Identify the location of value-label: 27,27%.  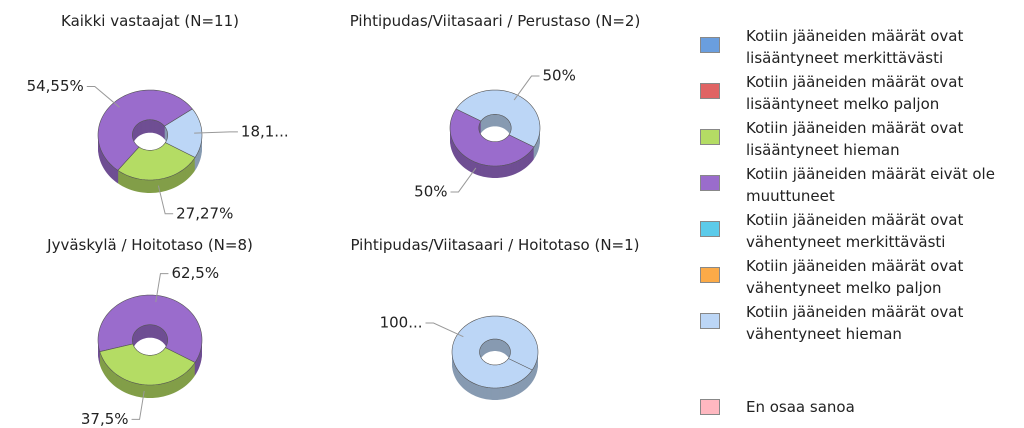
(204, 213).